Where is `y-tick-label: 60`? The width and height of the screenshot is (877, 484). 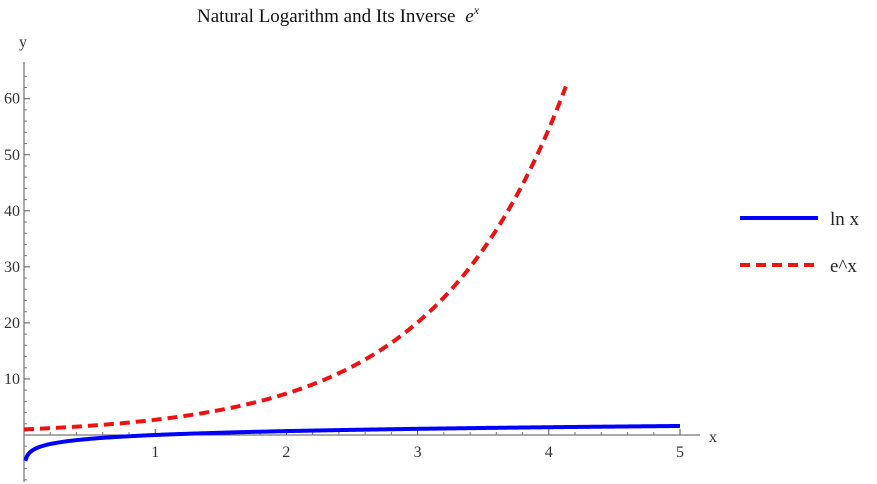 y-tick-label: 60 is located at coordinates (12, 99).